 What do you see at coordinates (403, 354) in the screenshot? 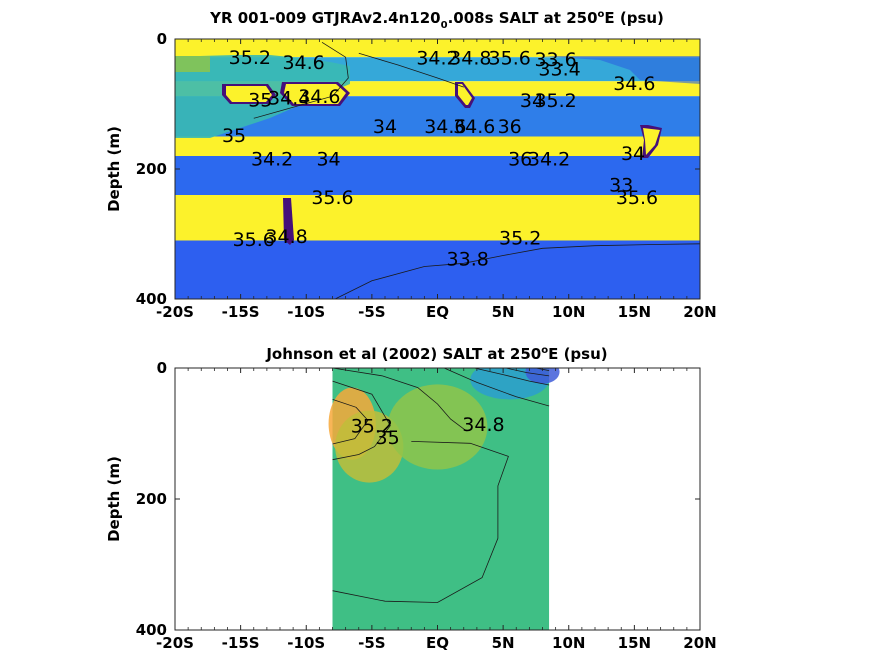
I see `title-main: Johnson et al (2002) SALT at 250` at bounding box center [403, 354].